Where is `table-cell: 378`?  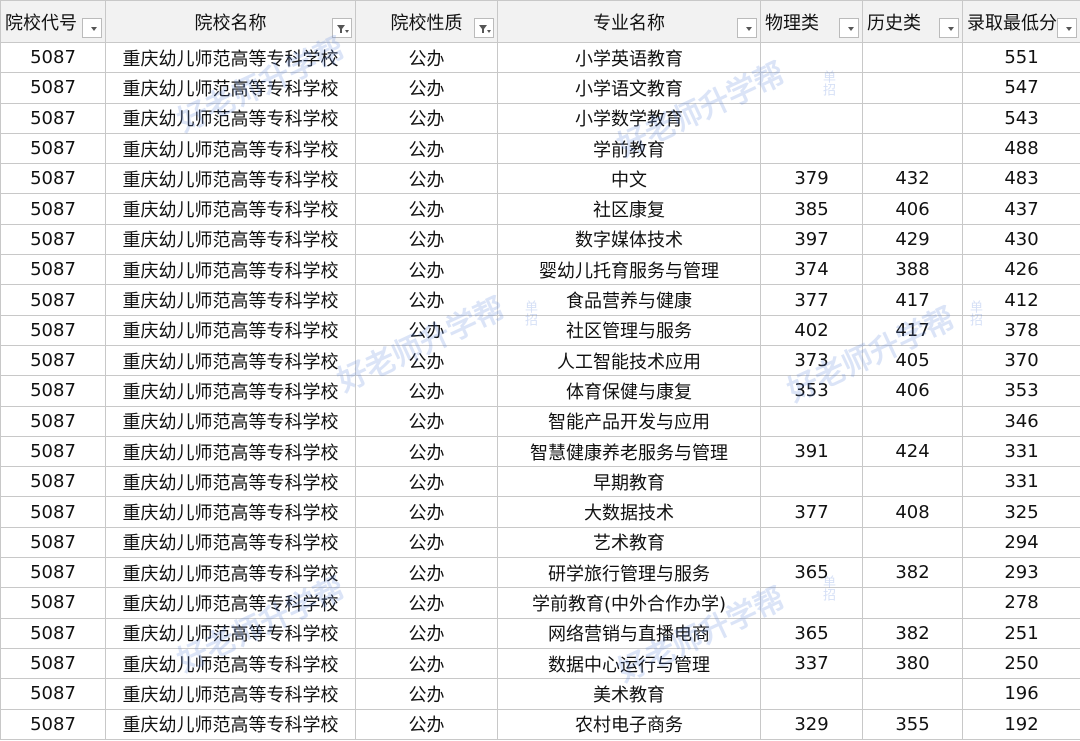
table-cell: 378 is located at coordinates (1021, 330).